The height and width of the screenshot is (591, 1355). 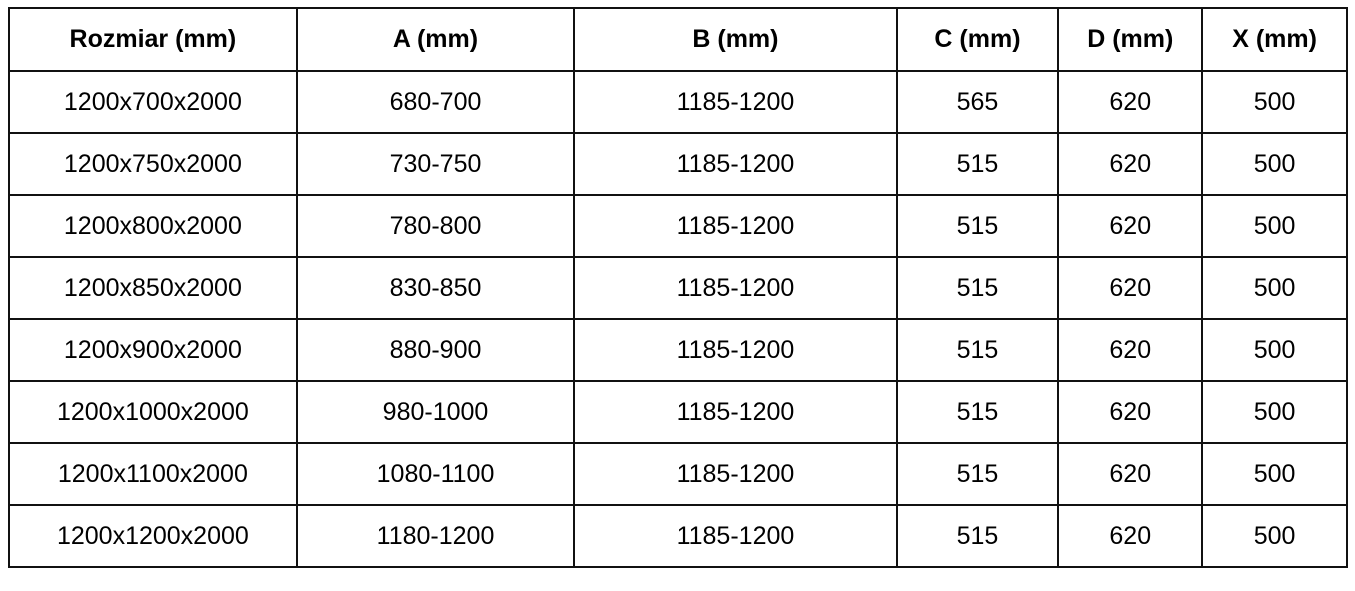 I want to click on column-header: A (mm), so click(x=435, y=39).